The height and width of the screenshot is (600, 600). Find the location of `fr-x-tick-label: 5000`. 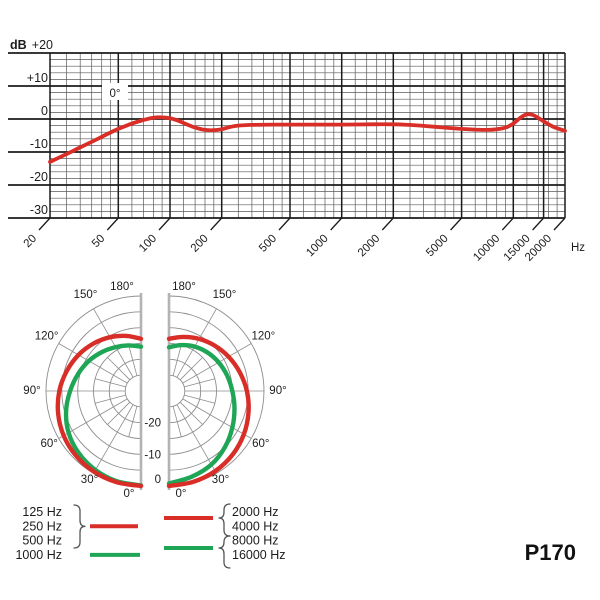

fr-x-tick-label: 5000 is located at coordinates (437, 246).